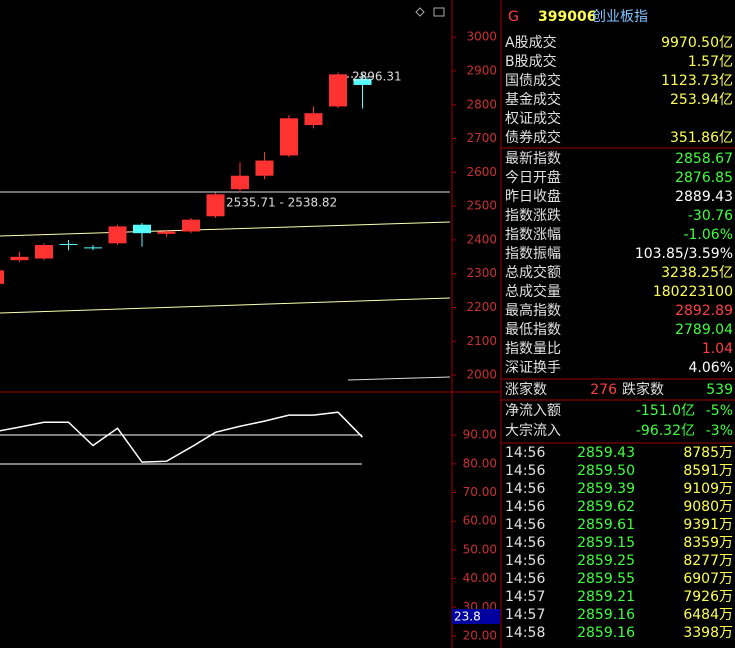 The image size is (735, 648). What do you see at coordinates (717, 349) in the screenshot?
I see `row-value: 1.04` at bounding box center [717, 349].